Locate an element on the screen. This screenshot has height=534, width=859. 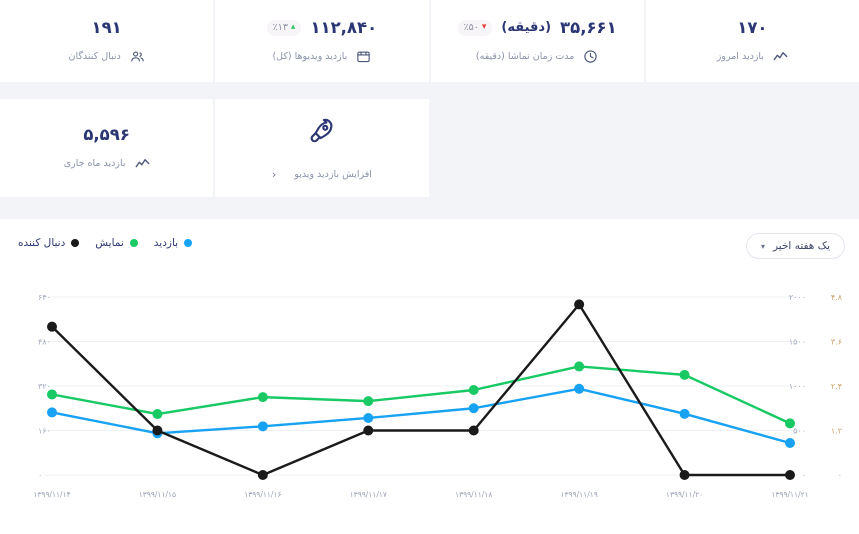
arrow-down-icon: ▾ is located at coordinates (484, 27).